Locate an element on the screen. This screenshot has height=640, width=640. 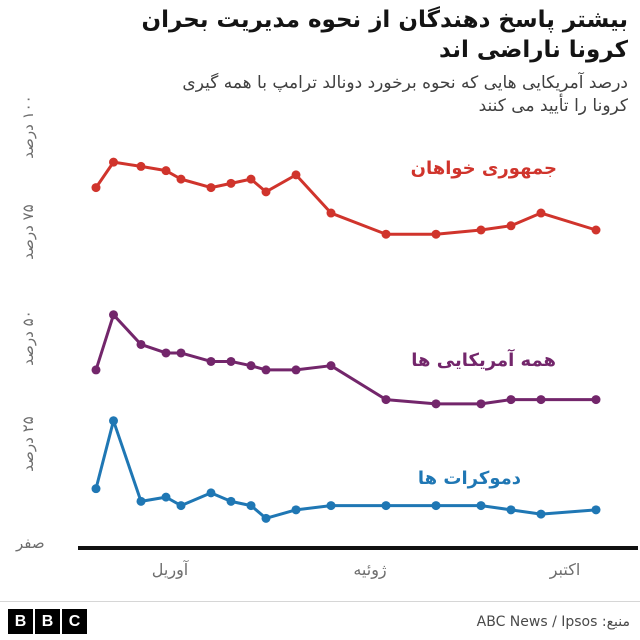
bbc-logo: B B C is located at coordinates (47, 621).